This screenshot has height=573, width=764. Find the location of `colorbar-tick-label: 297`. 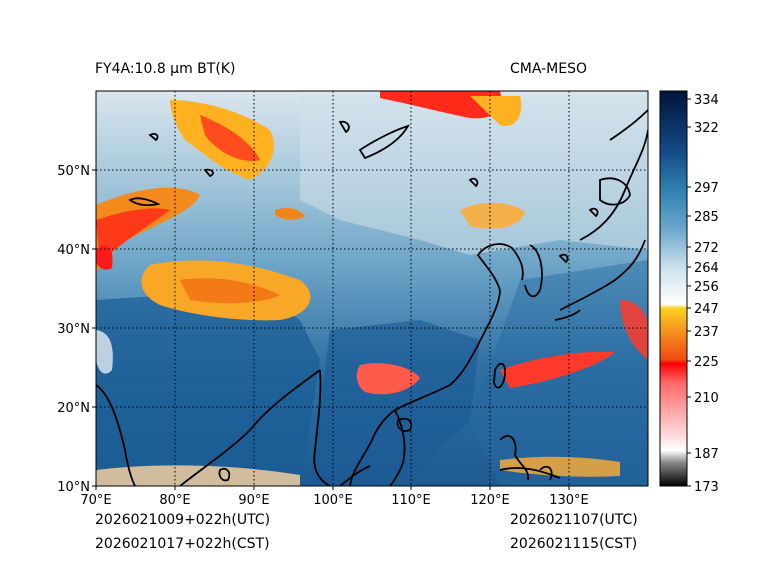

colorbar-tick-label: 297 is located at coordinates (706, 188).